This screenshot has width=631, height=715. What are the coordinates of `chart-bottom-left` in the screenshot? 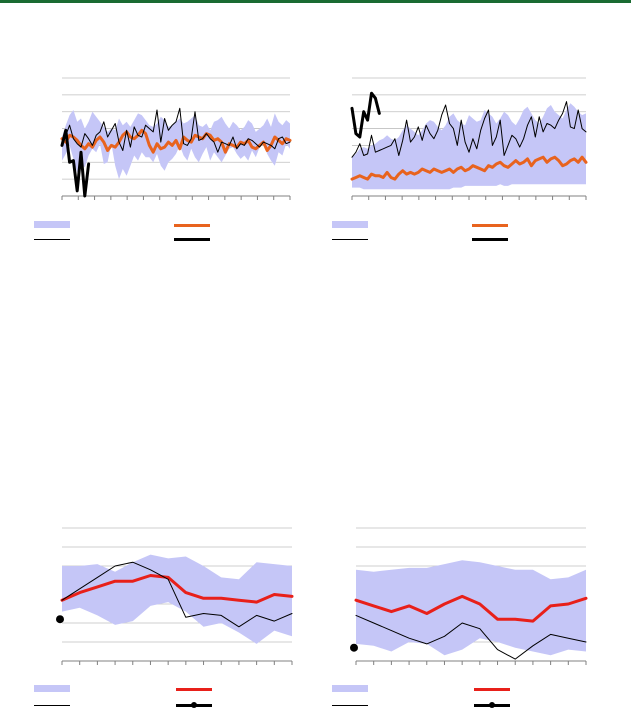 It's located at (175, 596).